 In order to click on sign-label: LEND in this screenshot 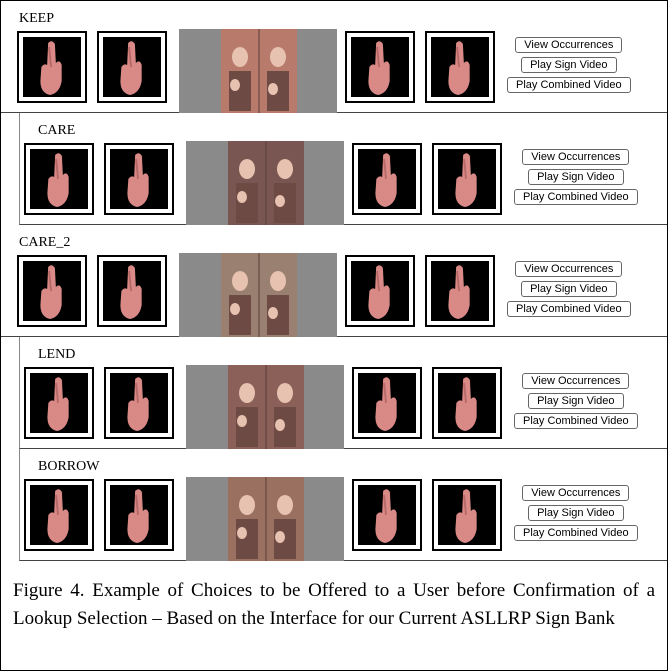, I will do `click(57, 354)`.